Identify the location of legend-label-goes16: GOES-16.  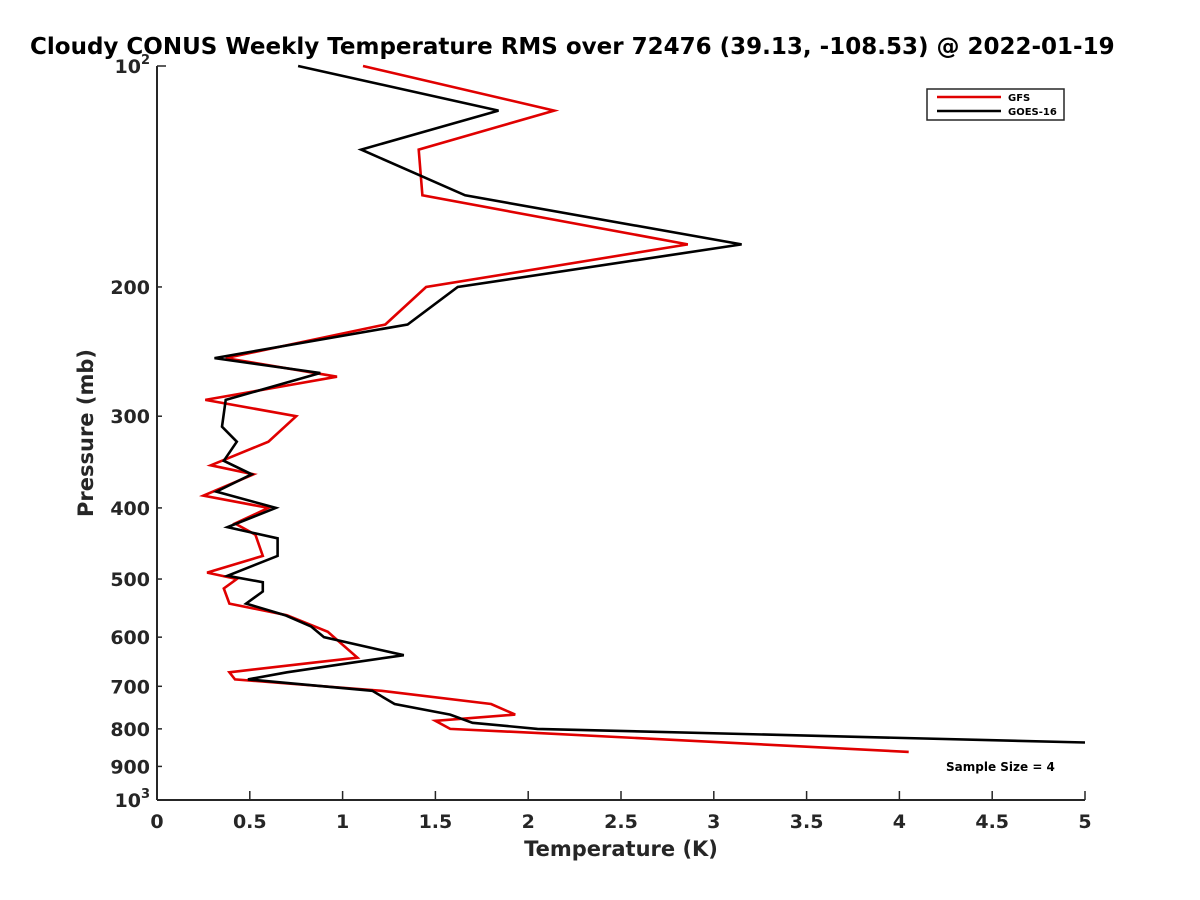
(1032, 112).